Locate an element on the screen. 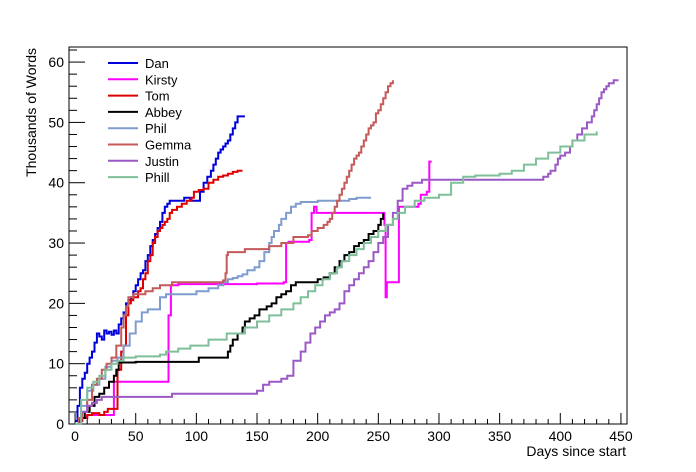 This screenshot has height=472, width=696. legend-label-tom: Tom is located at coordinates (157, 96).